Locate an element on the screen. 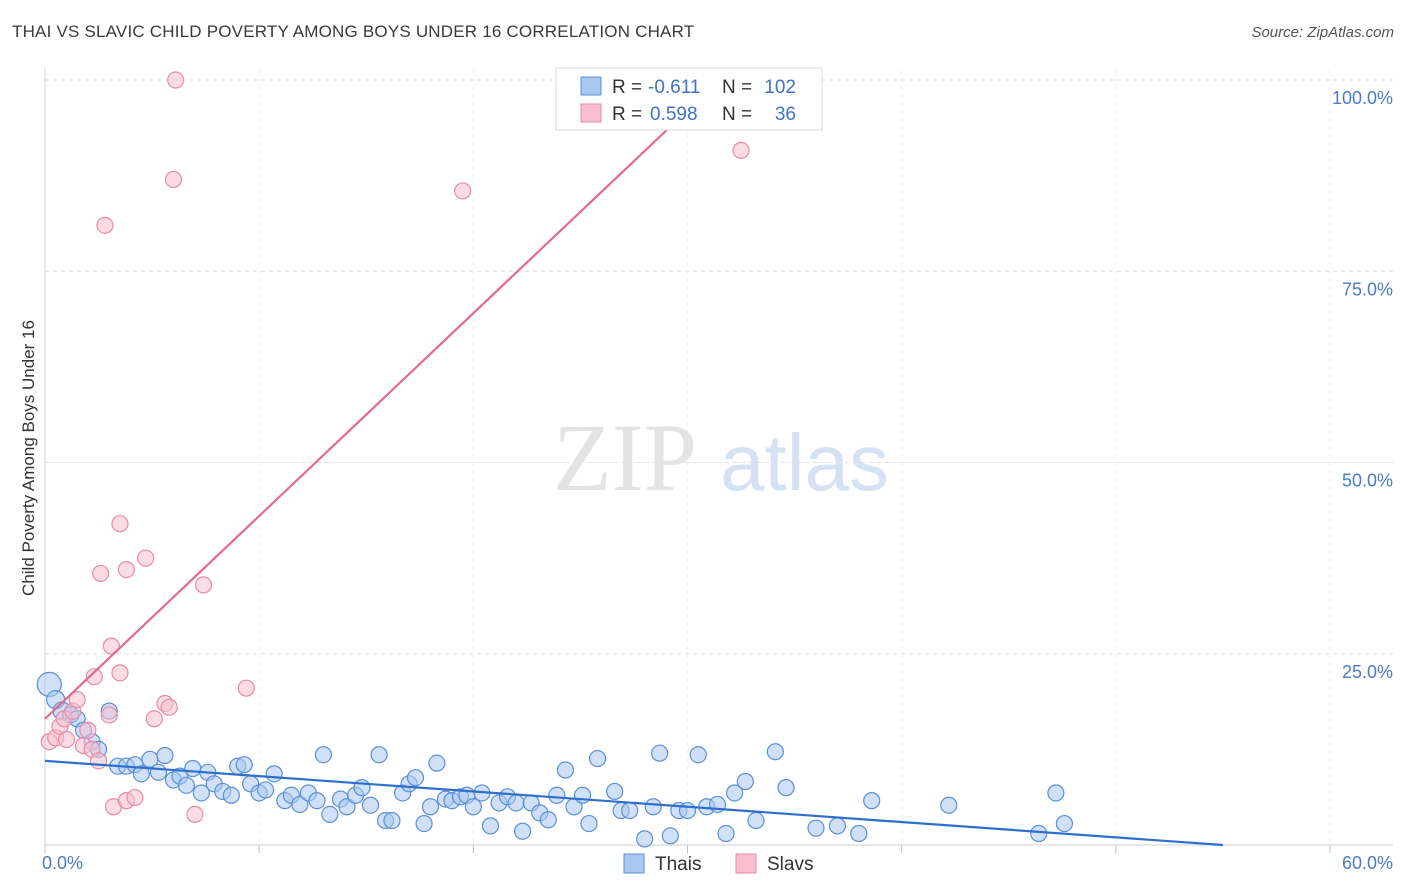 This screenshot has height=892, width=1406. legend-n-label-slavs: N = is located at coordinates (737, 114).